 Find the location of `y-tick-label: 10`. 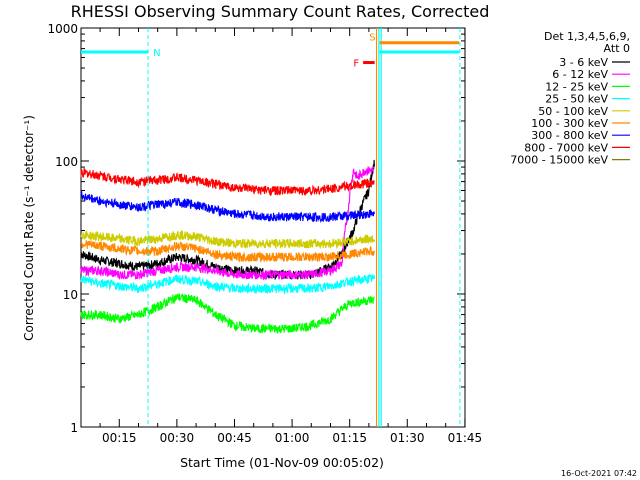

y-tick-label: 10 is located at coordinates (70, 295).